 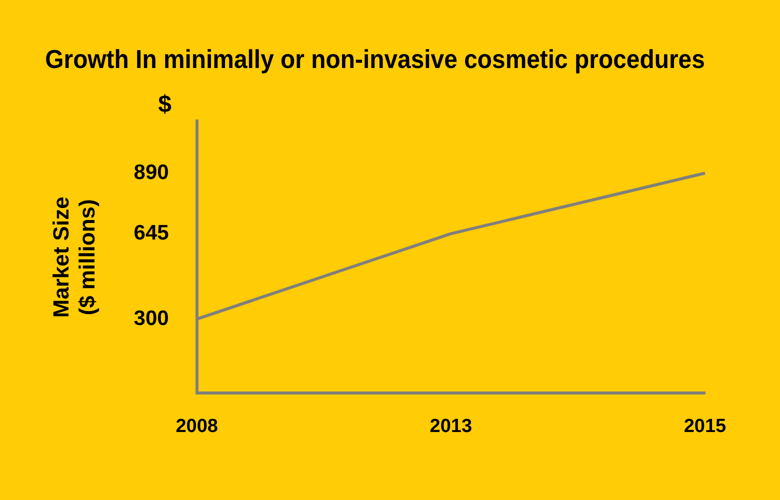 What do you see at coordinates (74, 257) in the screenshot?
I see `y-axis-title: Market Size ($ millions)` at bounding box center [74, 257].